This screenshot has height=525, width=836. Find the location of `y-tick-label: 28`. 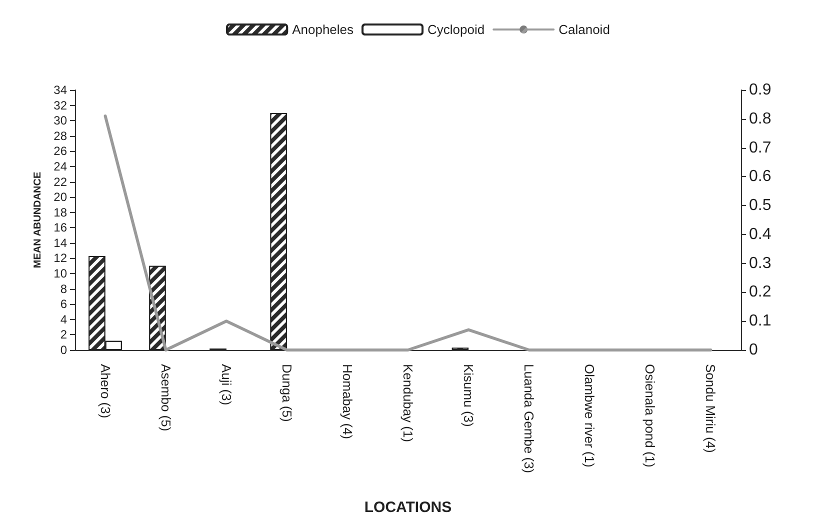

y-tick-label: 28 is located at coordinates (61, 135).